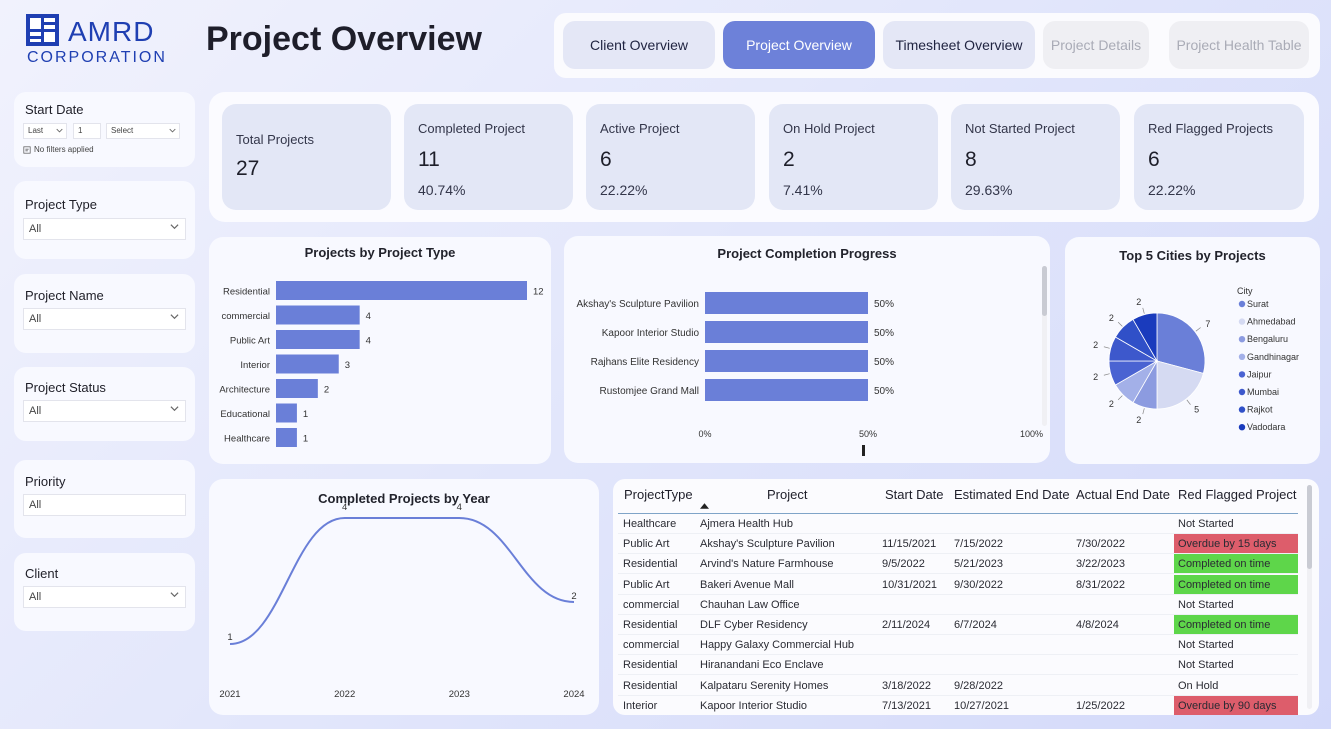 This screenshot has width=1331, height=729. Describe the element at coordinates (914, 494) in the screenshot. I see `col-header-start-date: Start Date` at that location.